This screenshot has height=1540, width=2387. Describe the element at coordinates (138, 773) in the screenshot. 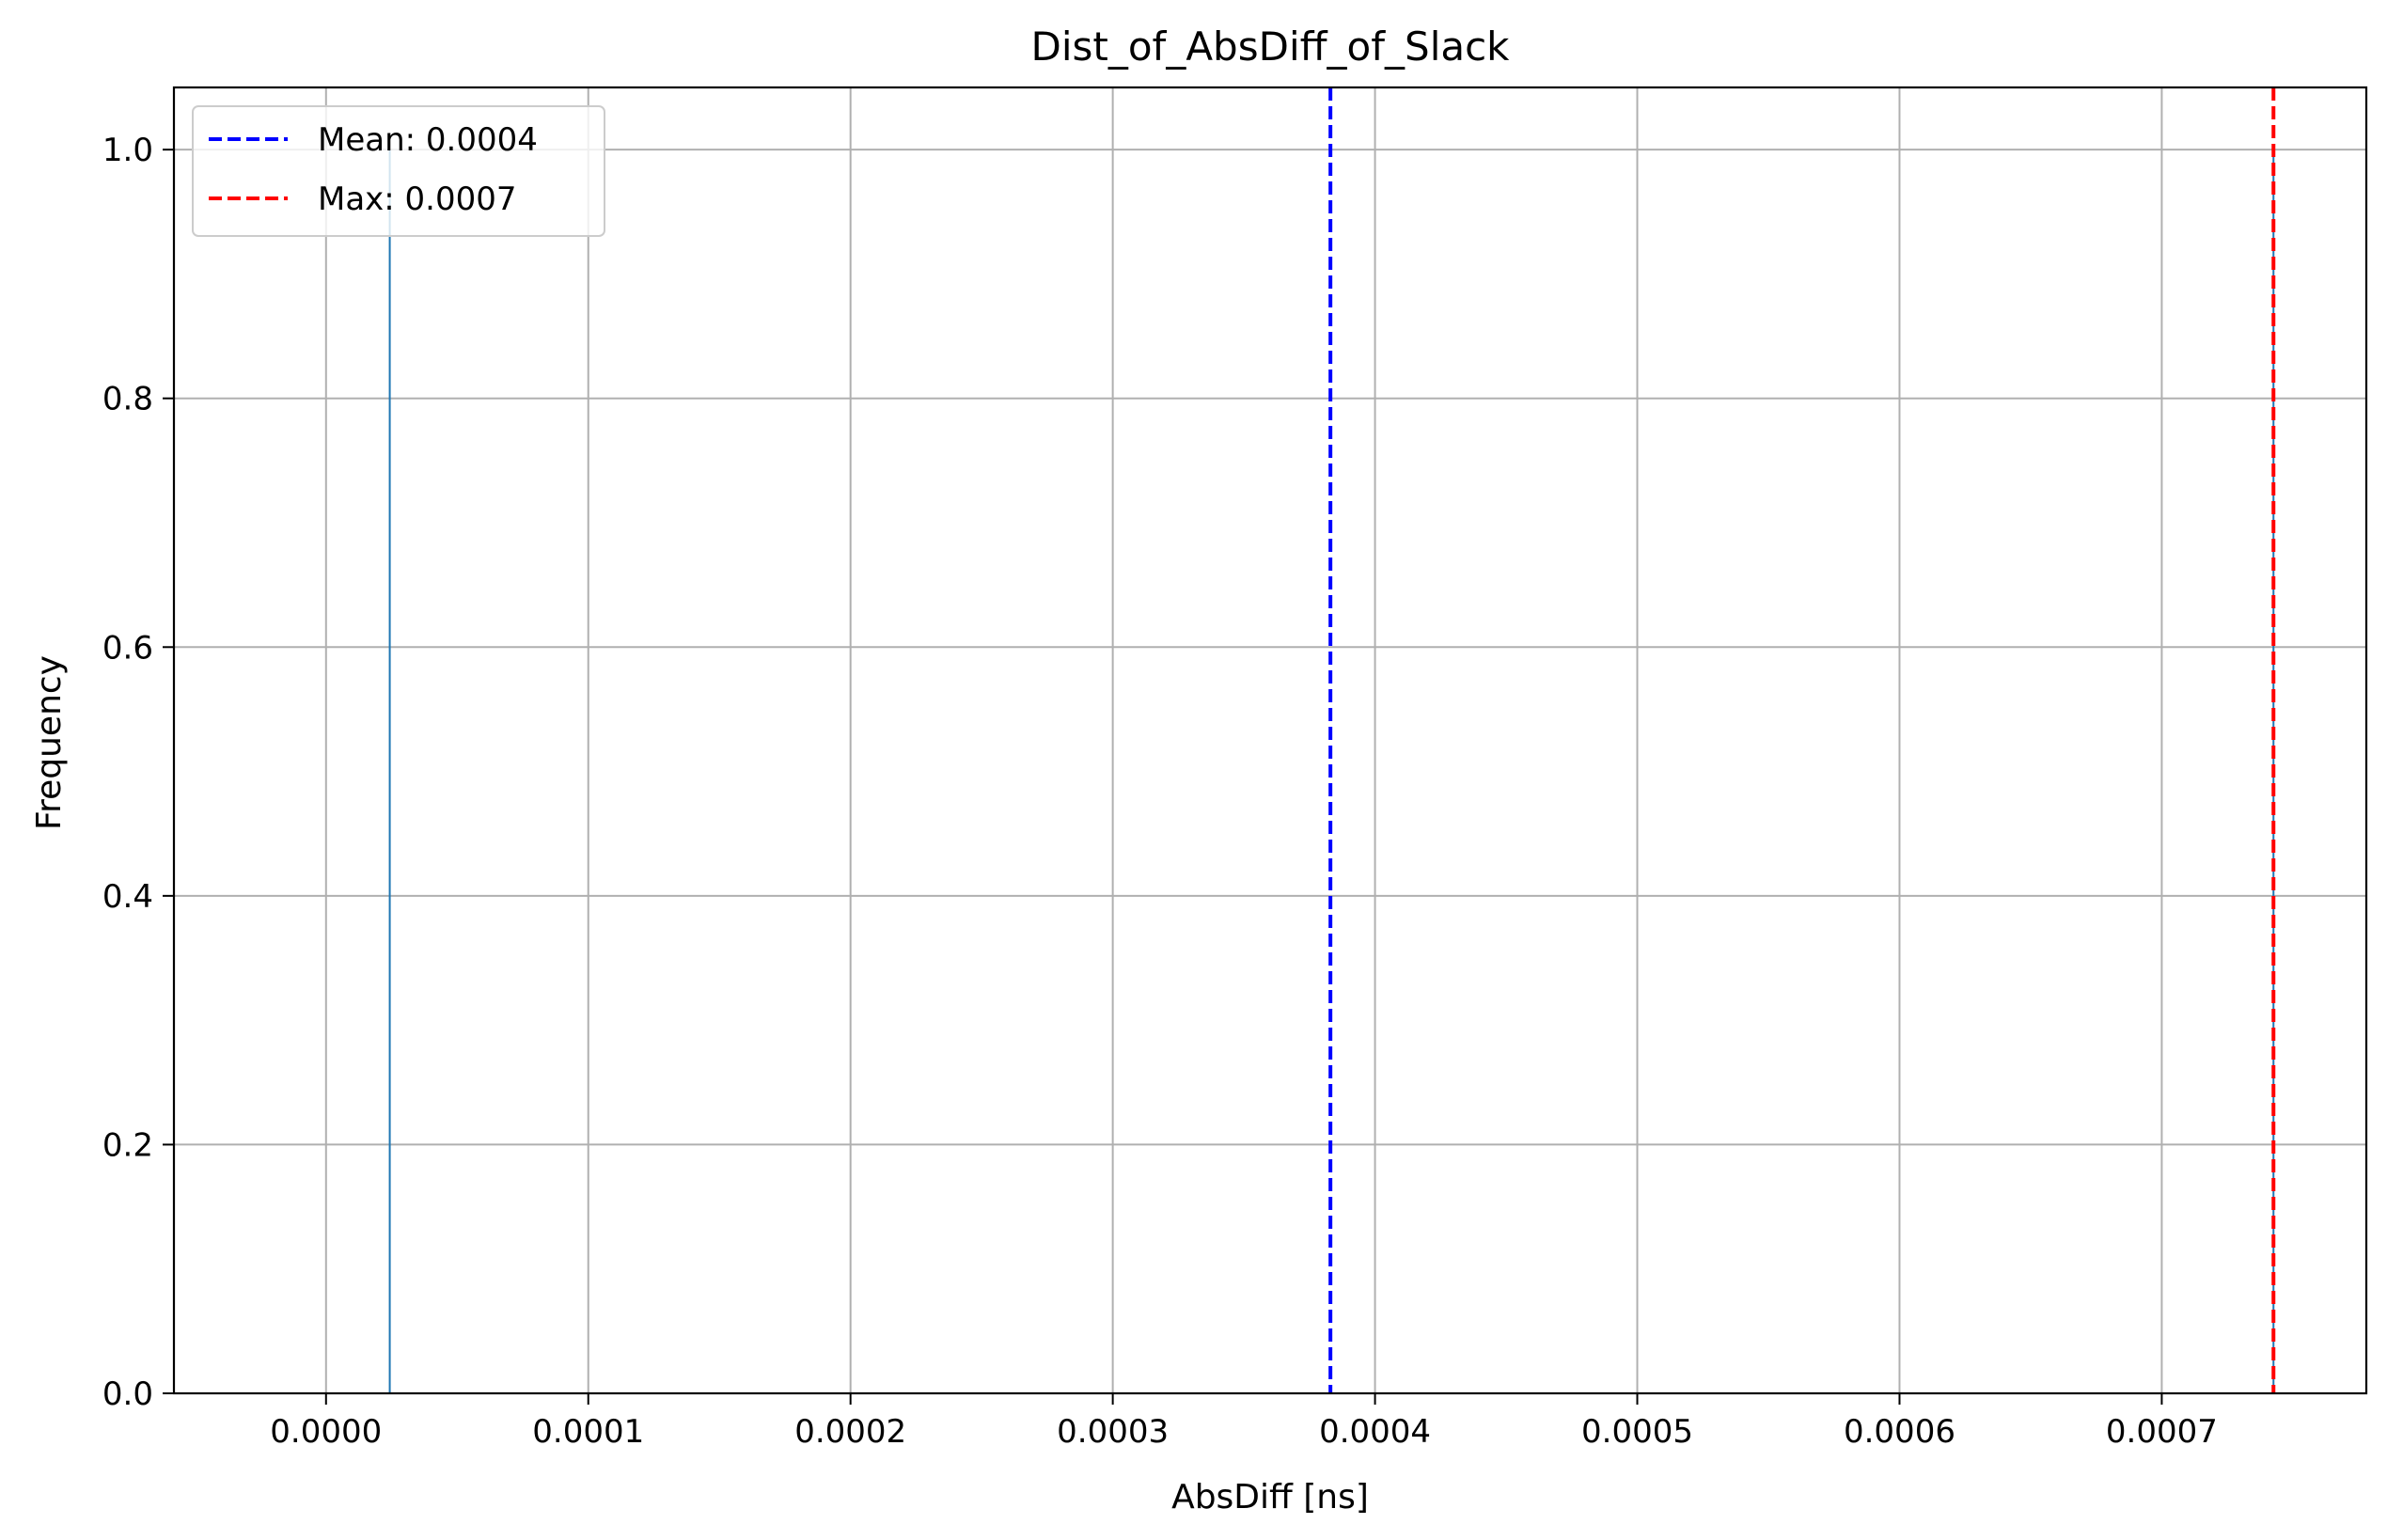

I see `y-axis-ticks: 0.0 0.2 0.4 0.6 0.8 1.0` at that location.